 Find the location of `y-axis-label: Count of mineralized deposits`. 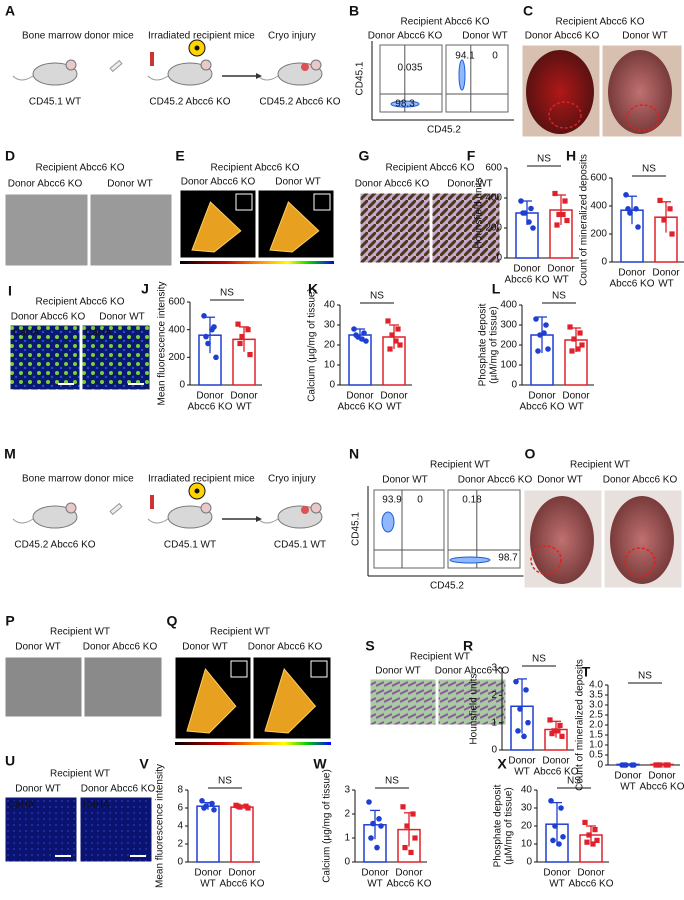

y-axis-label: Count of mineralized deposits is located at coordinates (580, 725).